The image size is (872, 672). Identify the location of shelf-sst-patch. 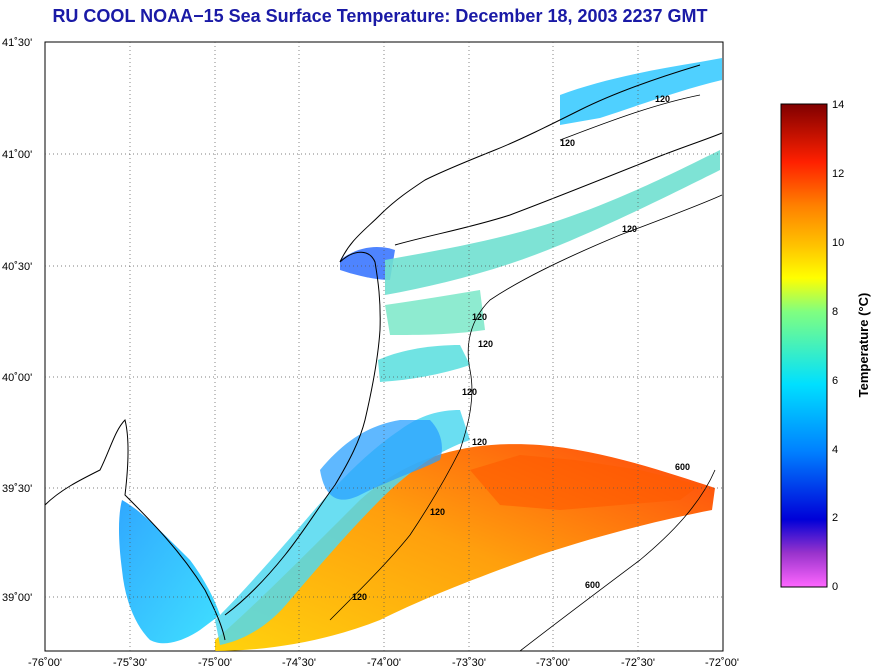
(435, 312).